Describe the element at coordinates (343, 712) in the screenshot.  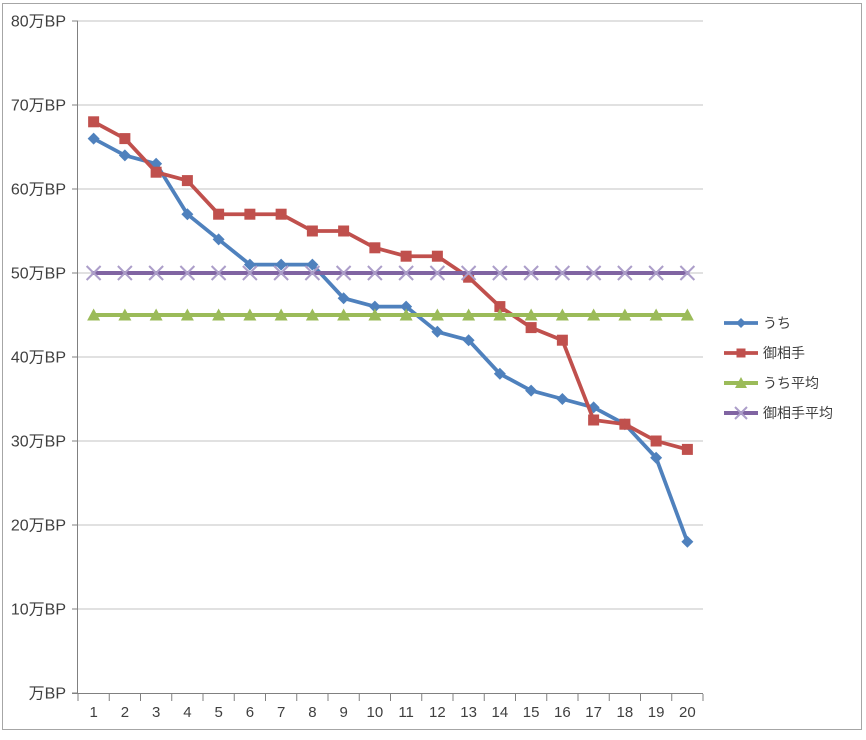
I see `x-axis-label: 9` at that location.